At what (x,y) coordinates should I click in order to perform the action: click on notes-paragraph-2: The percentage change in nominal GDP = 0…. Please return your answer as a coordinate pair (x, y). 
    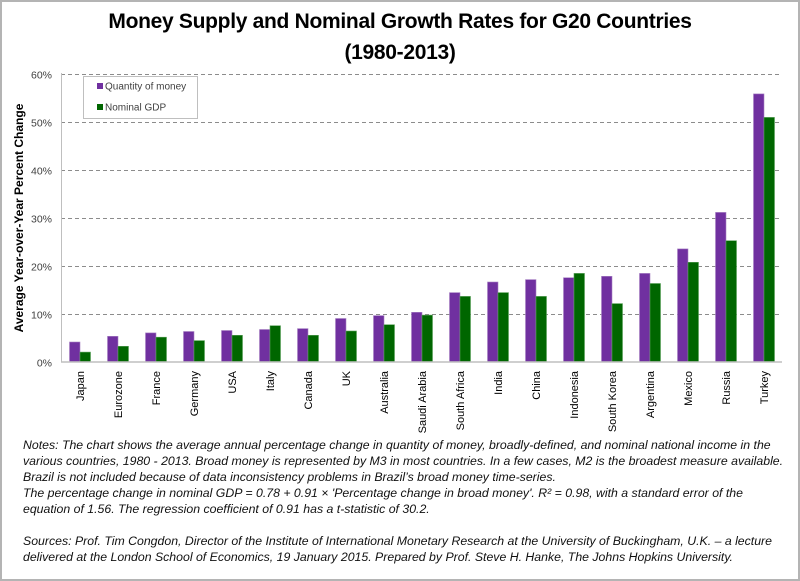
    Looking at the image, I should click on (383, 501).